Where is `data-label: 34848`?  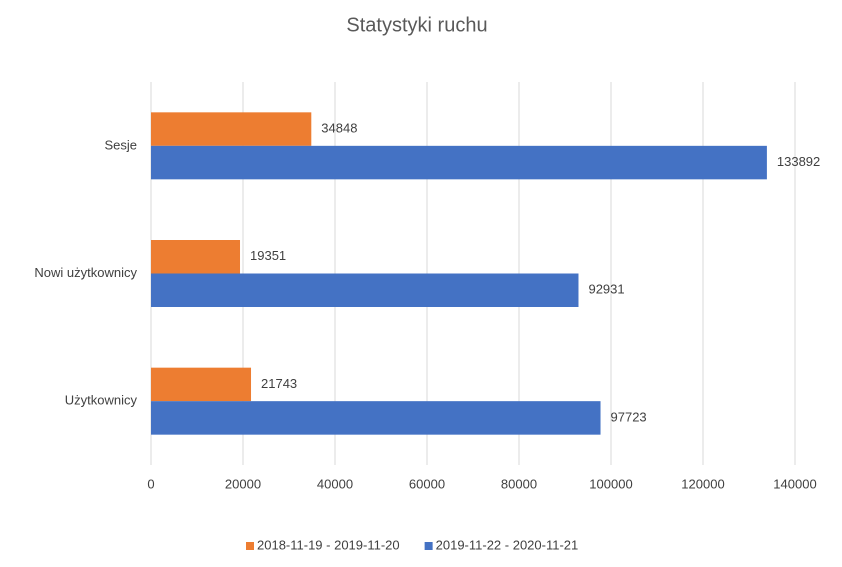
data-label: 34848 is located at coordinates (339, 128).